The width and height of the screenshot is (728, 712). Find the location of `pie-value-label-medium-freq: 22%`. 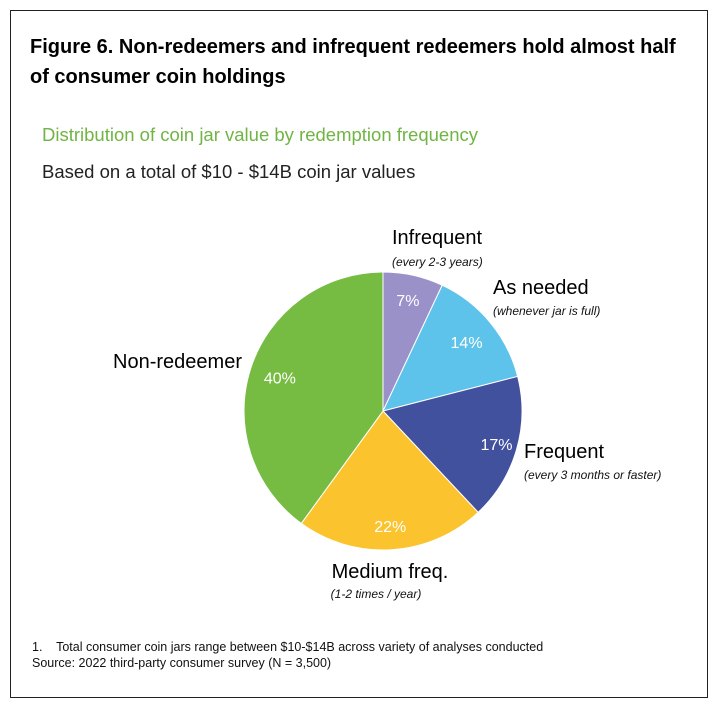

pie-value-label-medium-freq: 22% is located at coordinates (390, 527).